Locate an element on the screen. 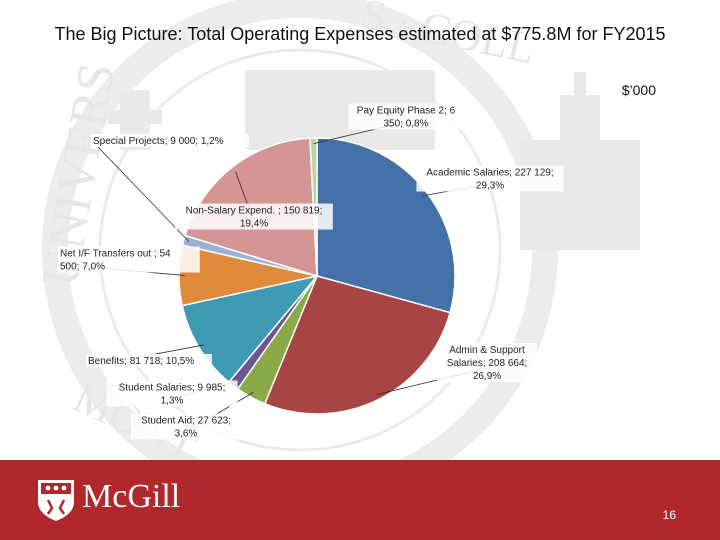 The width and height of the screenshot is (720, 540). unit-label: $’000 is located at coordinates (638, 90).